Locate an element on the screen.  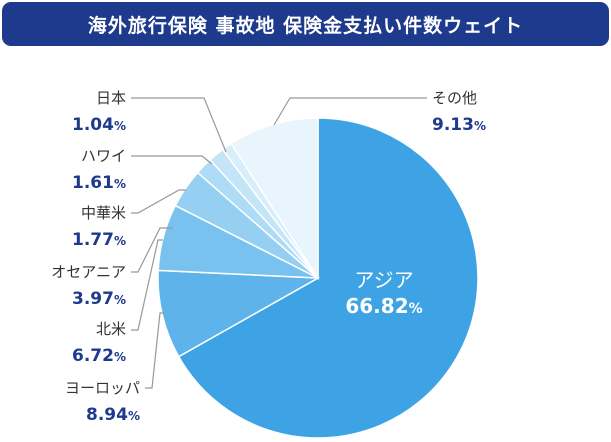
slice-label: ハワイ is located at coordinates (103, 156).